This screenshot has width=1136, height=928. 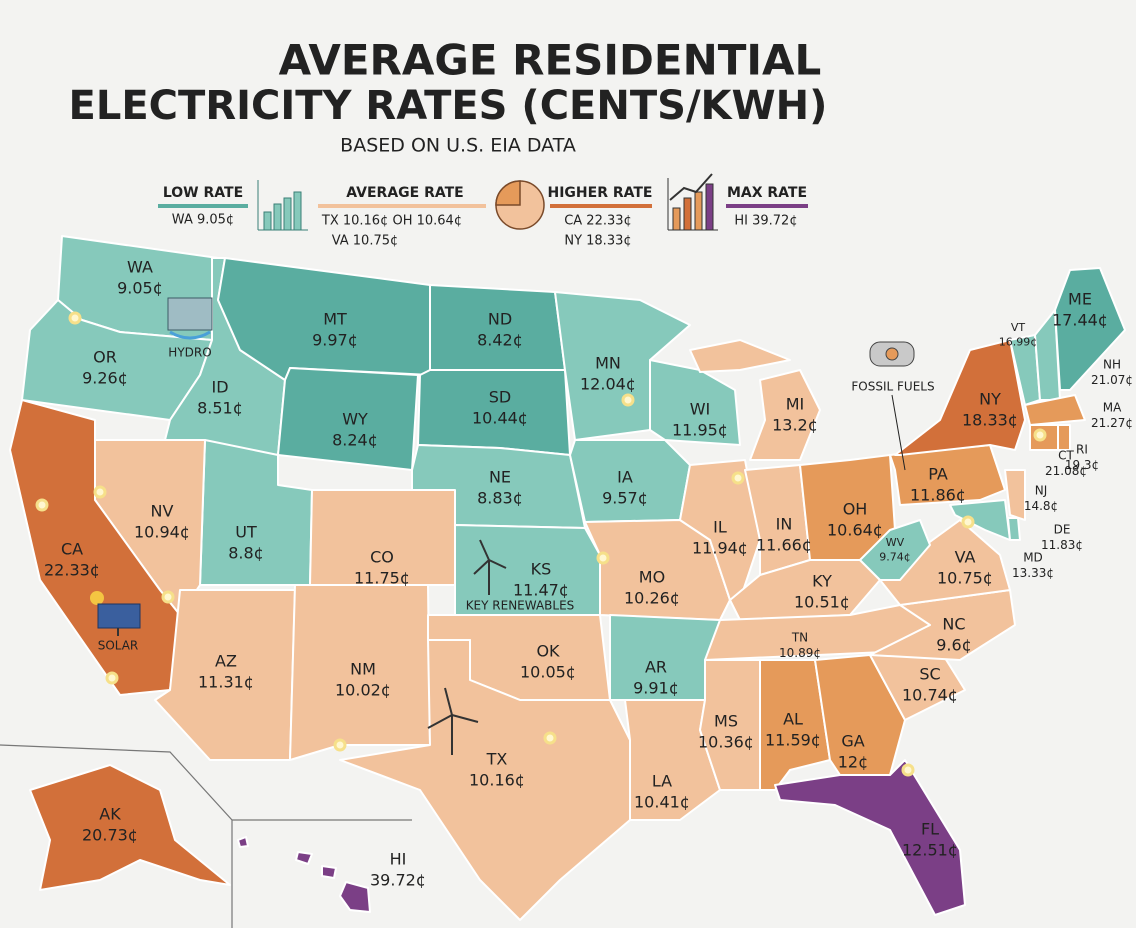 What do you see at coordinates (793, 719) in the screenshot?
I see `state-code: AL` at bounding box center [793, 719].